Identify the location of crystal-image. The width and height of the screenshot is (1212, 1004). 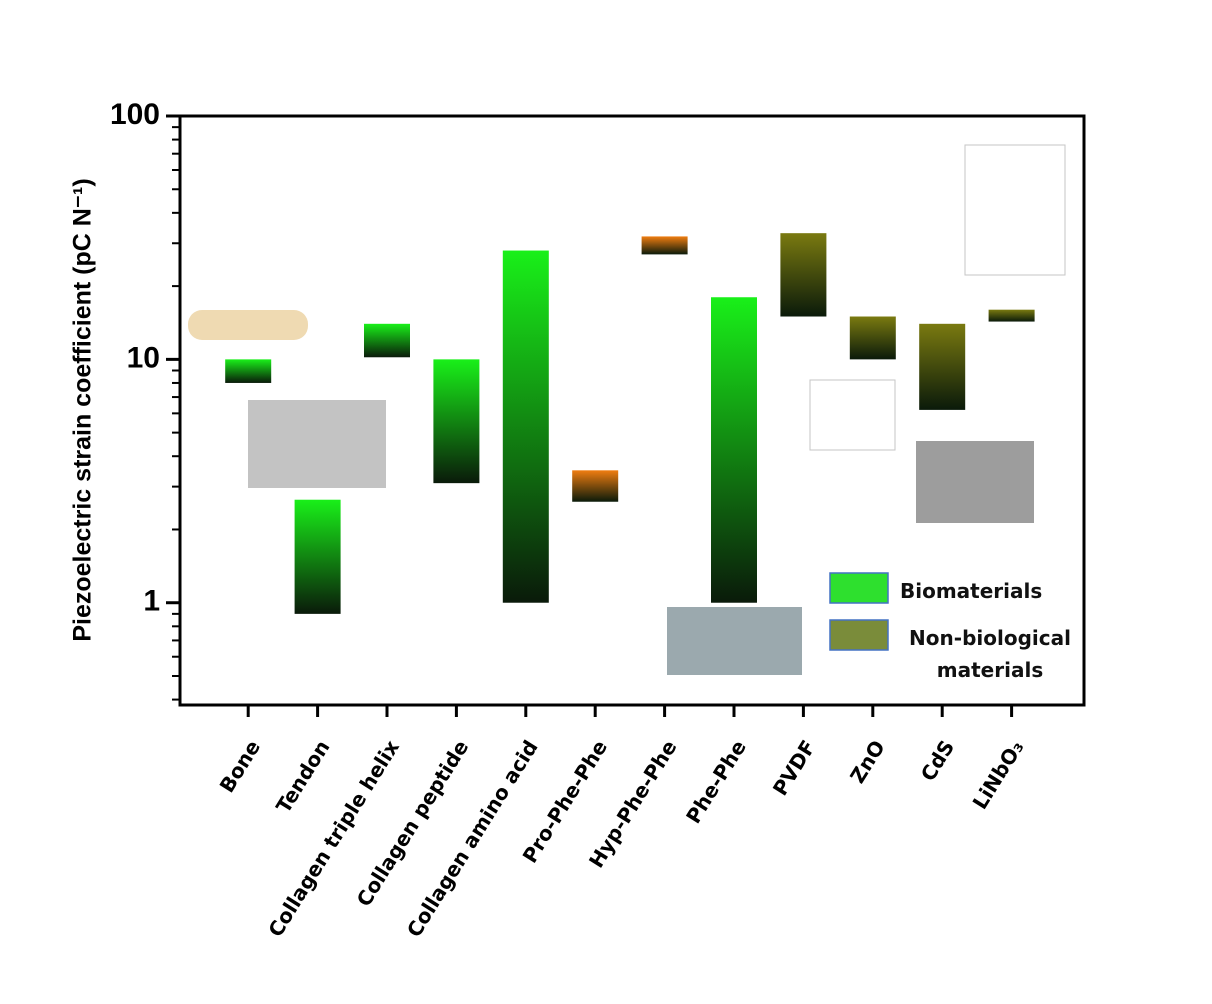
(1015, 210).